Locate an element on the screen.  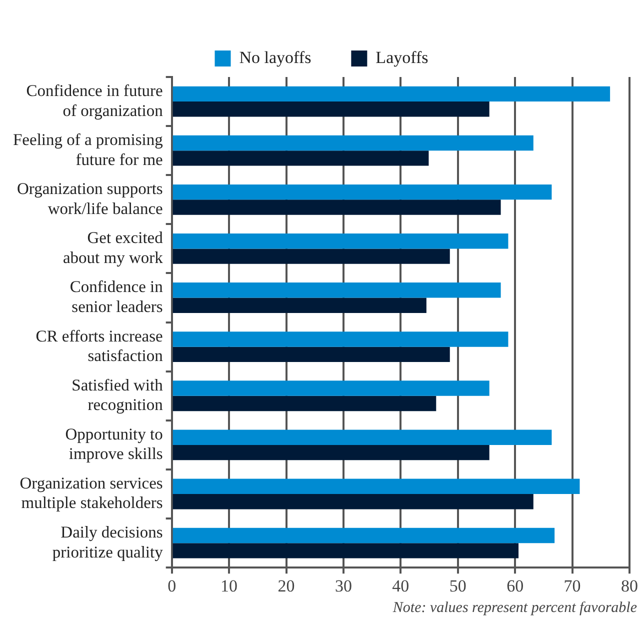
legend-label: Layoffs is located at coordinates (402, 57).